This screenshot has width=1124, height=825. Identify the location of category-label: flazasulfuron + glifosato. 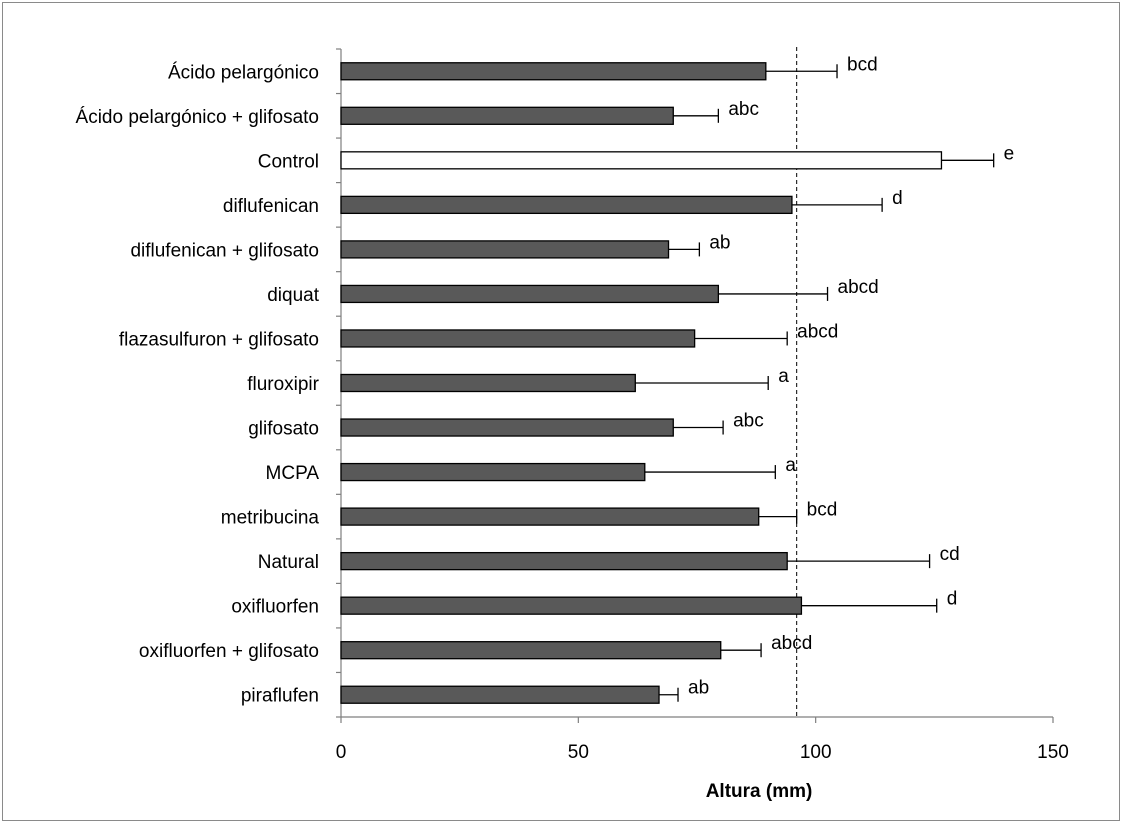
(219, 339).